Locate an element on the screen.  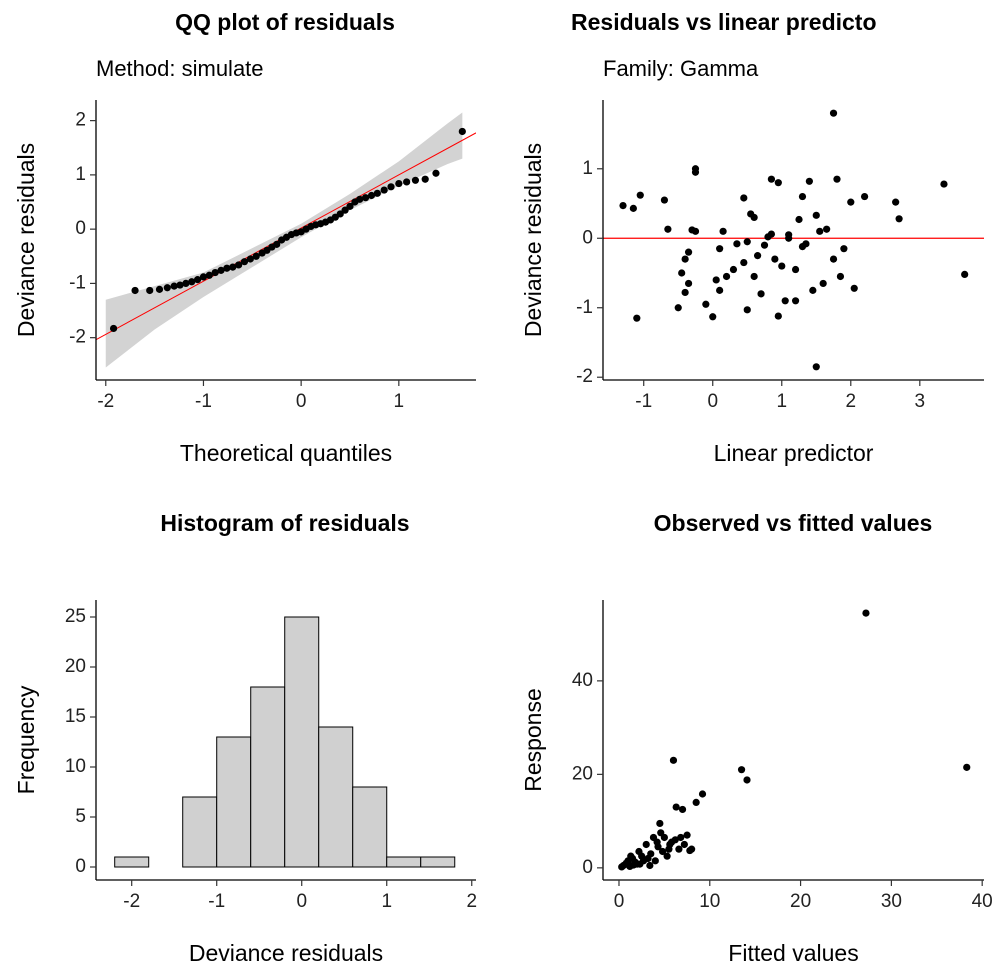
x-tick-label: 10 is located at coordinates (709, 901).